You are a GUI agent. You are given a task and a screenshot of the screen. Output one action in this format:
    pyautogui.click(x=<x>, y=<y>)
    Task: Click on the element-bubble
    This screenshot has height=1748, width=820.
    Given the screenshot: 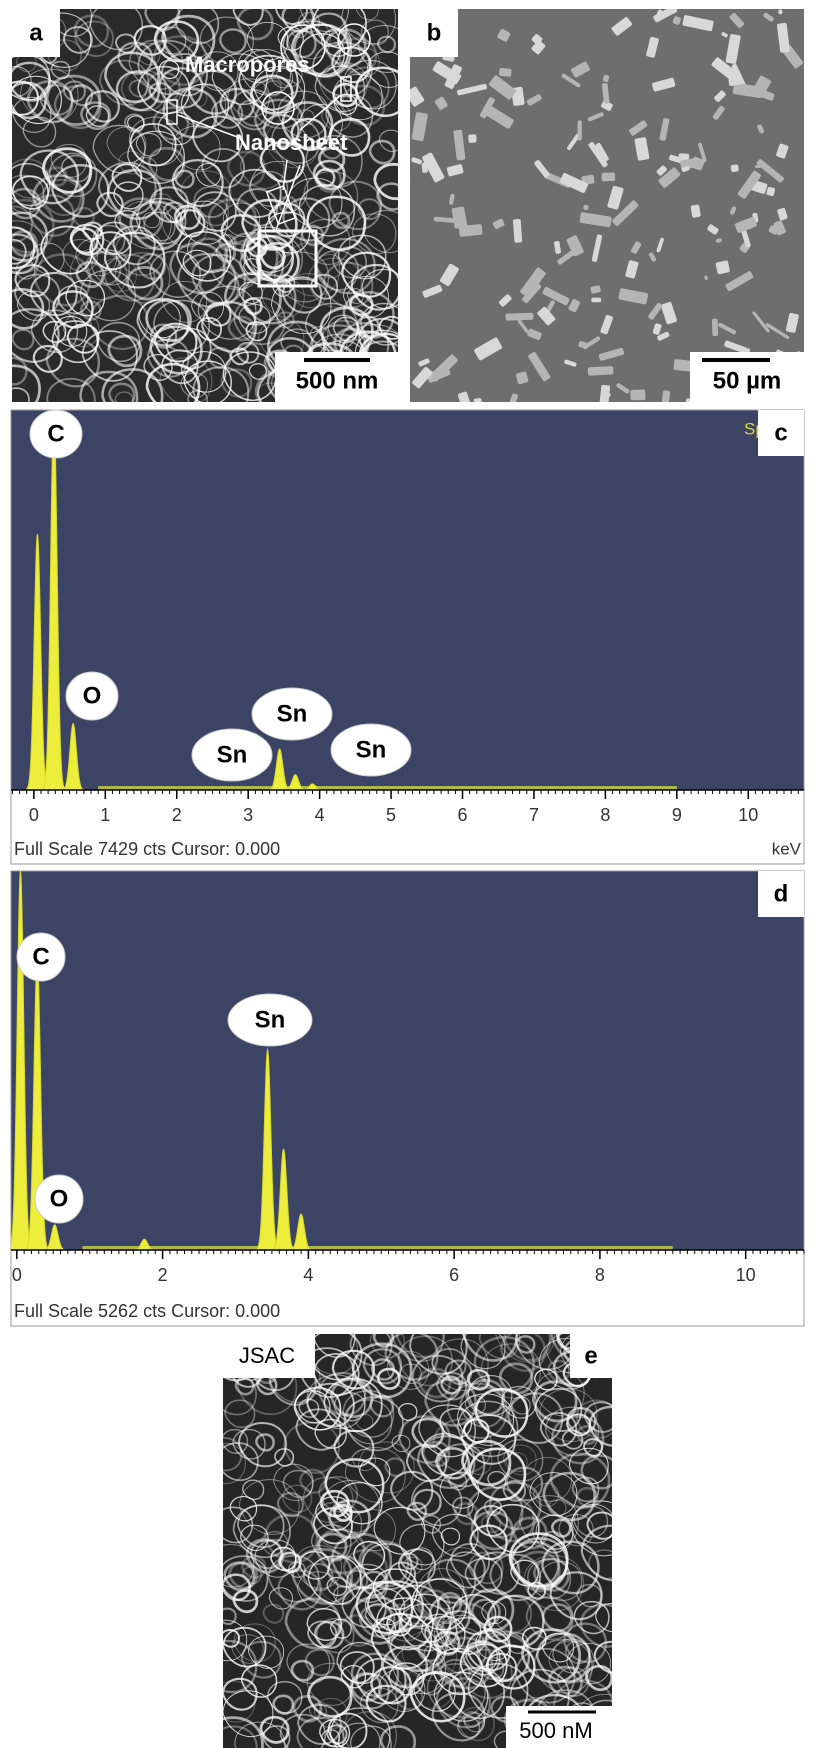 What is the action you would take?
    pyautogui.click(x=59, y=1199)
    